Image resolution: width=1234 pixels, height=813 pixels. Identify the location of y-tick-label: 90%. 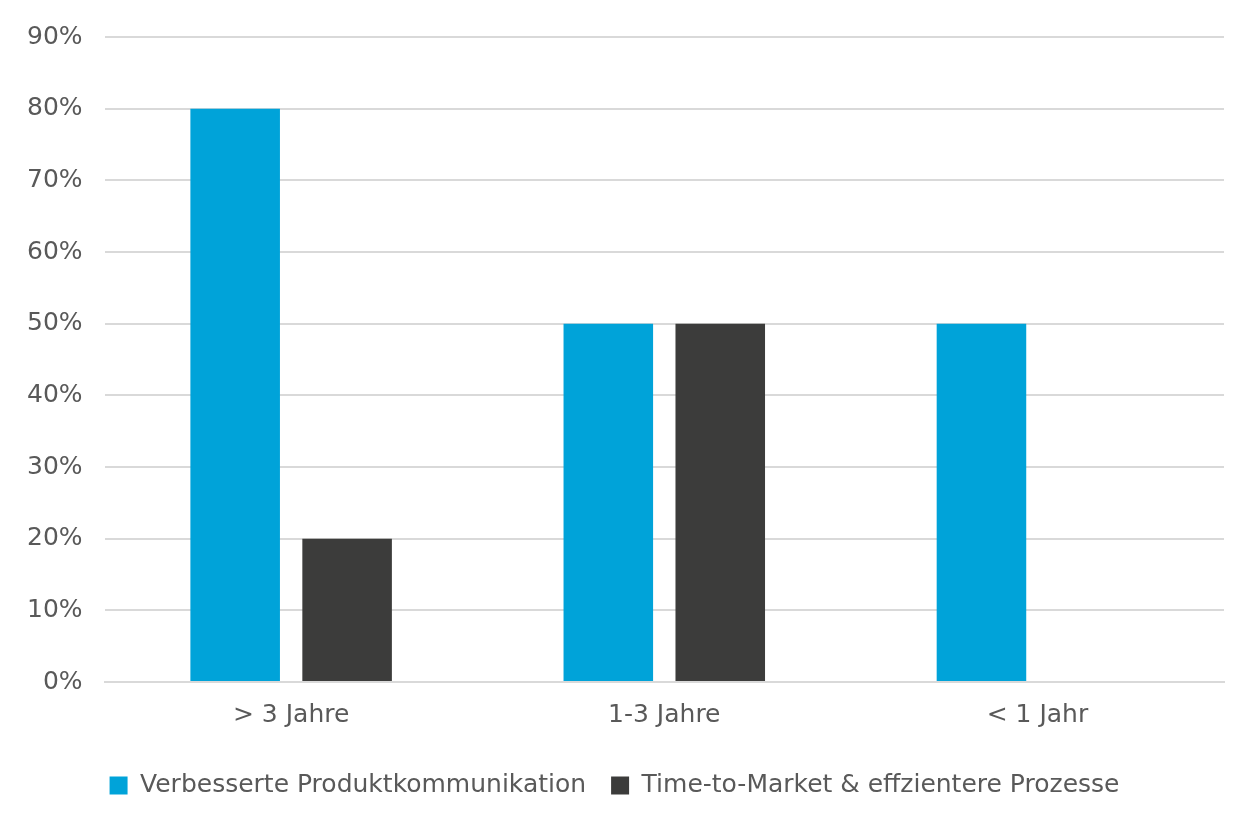
(54, 35).